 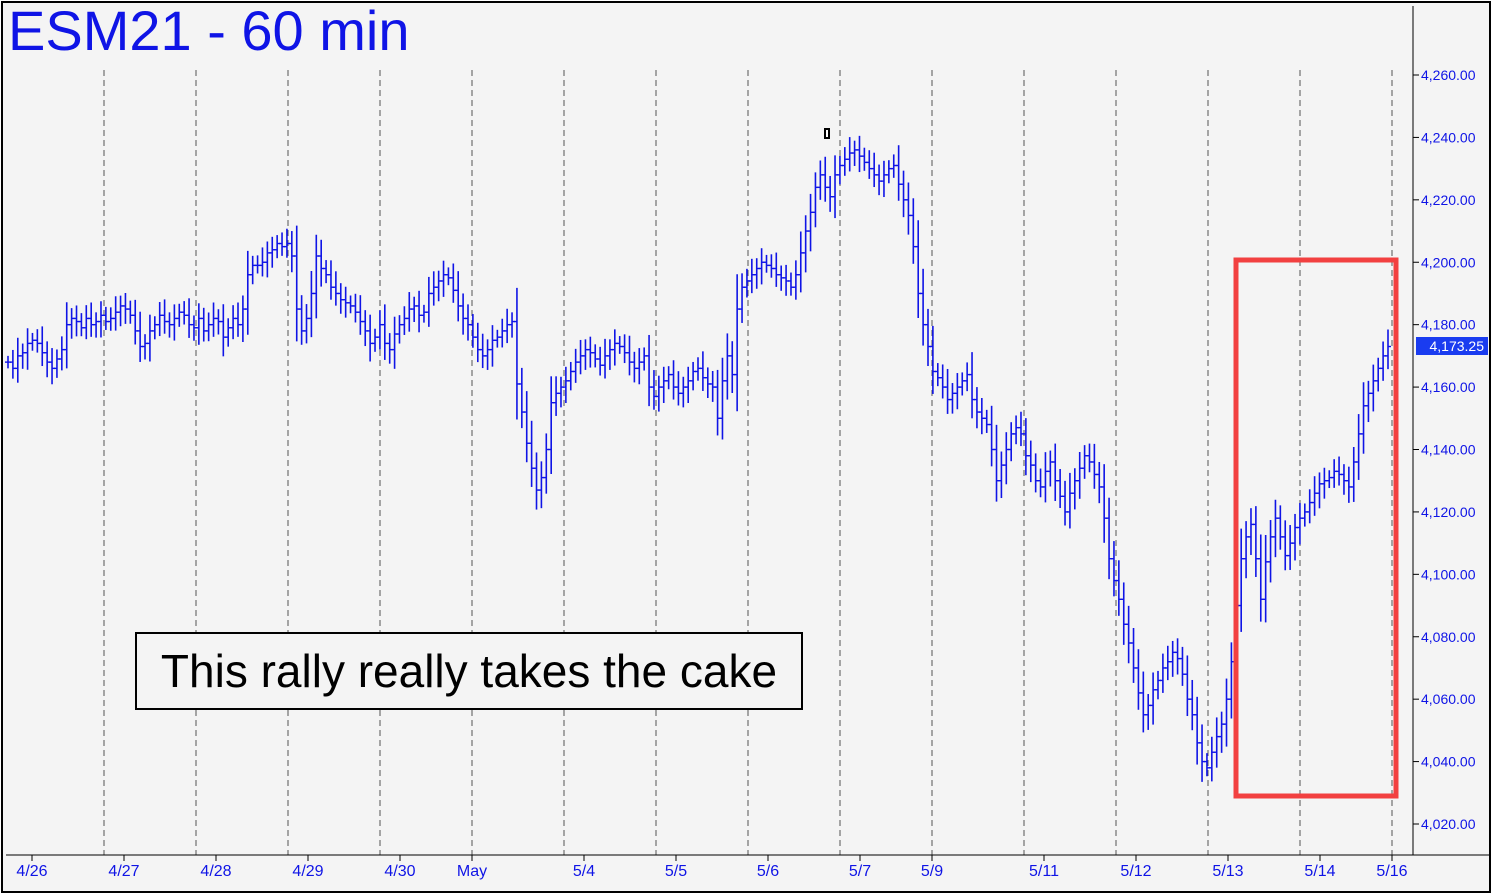 What do you see at coordinates (1448, 512) in the screenshot?
I see `y-tick-label: 4,120.00` at bounding box center [1448, 512].